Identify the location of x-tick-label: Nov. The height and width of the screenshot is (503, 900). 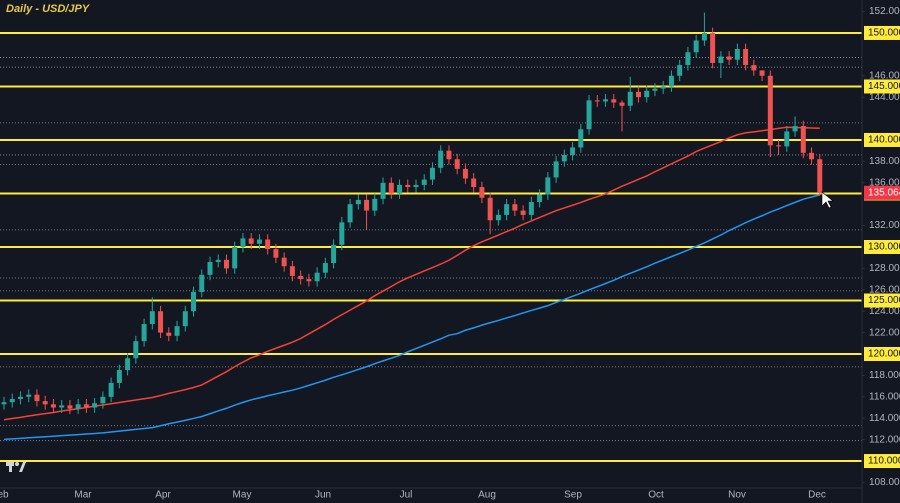
(737, 495).